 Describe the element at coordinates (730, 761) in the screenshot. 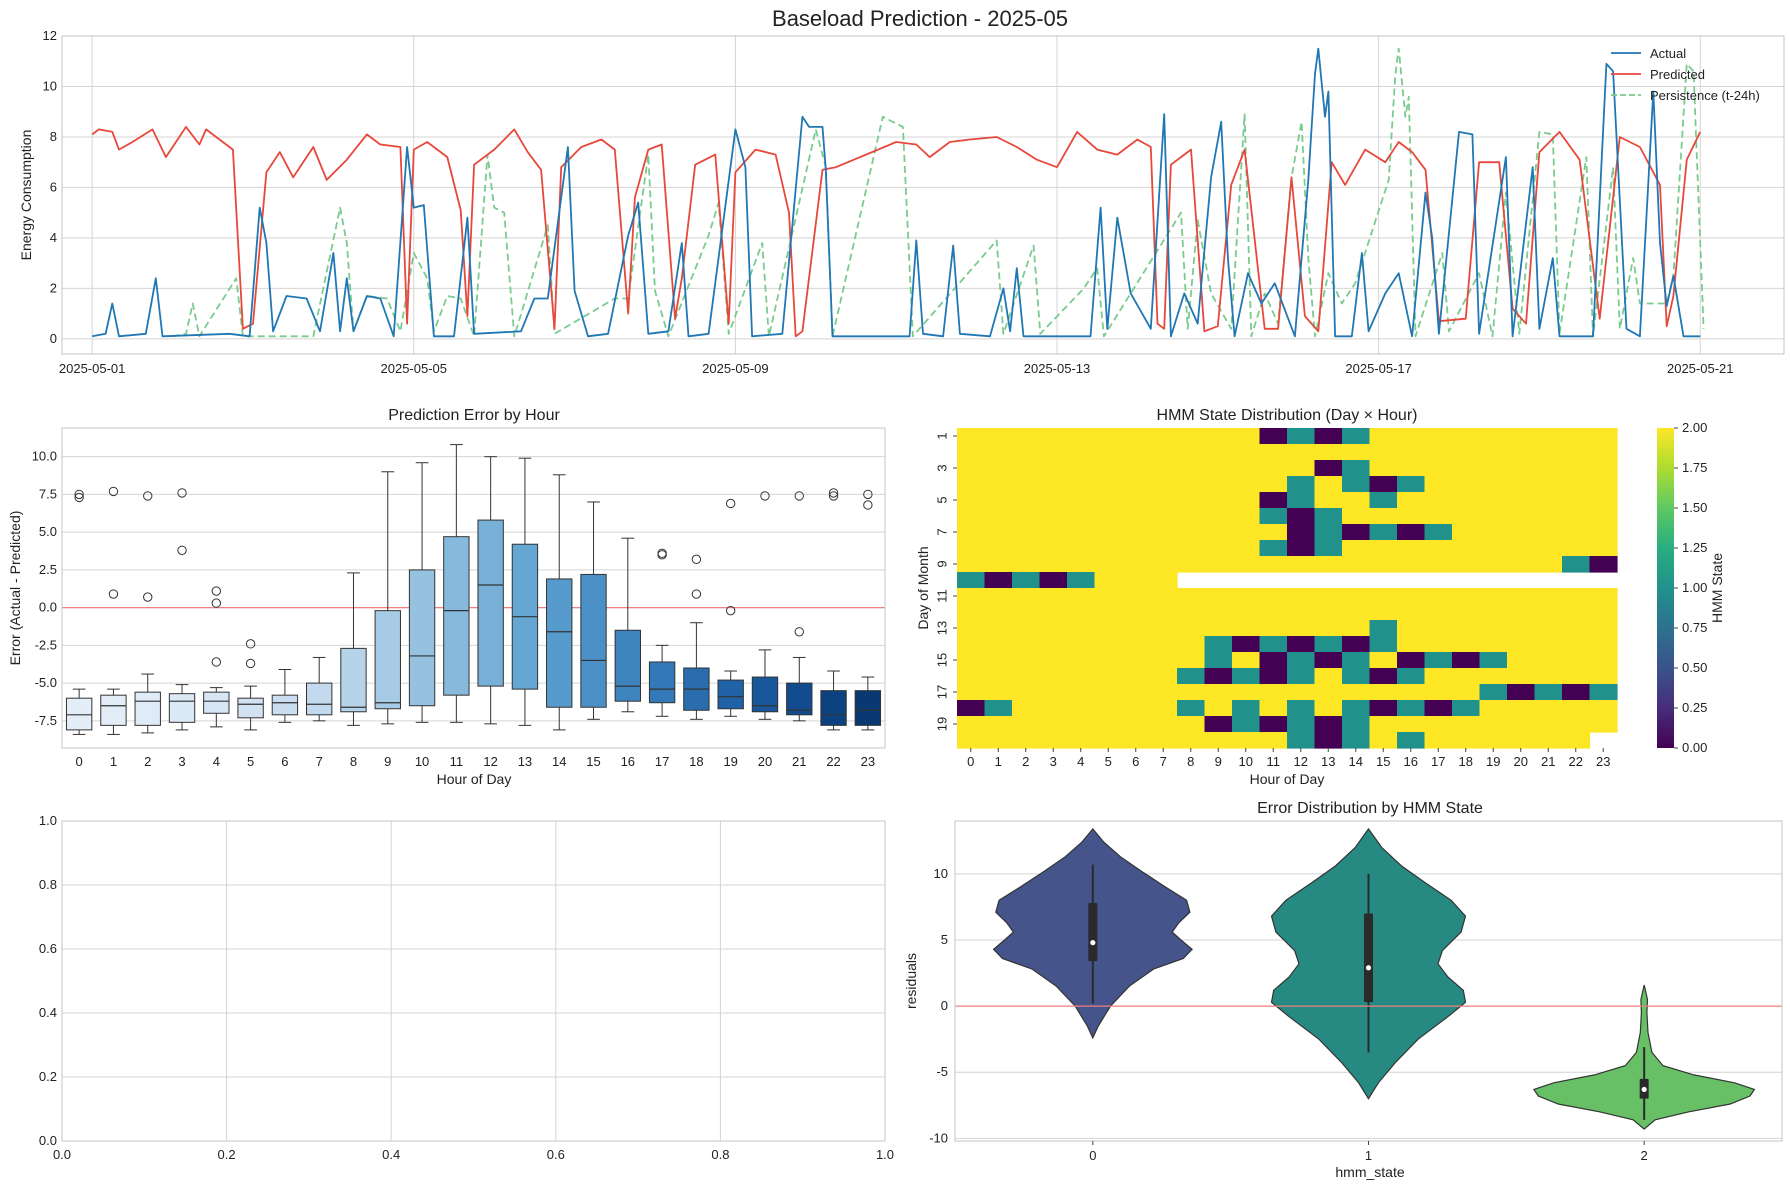

I see `boxplot-x-tick-label: 19` at that location.